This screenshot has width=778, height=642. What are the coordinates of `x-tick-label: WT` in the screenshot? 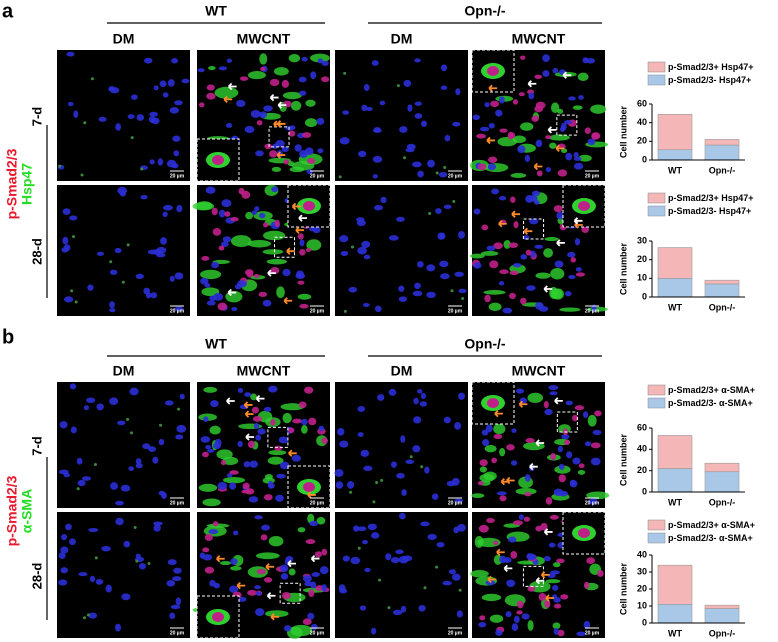 It's located at (675, 170).